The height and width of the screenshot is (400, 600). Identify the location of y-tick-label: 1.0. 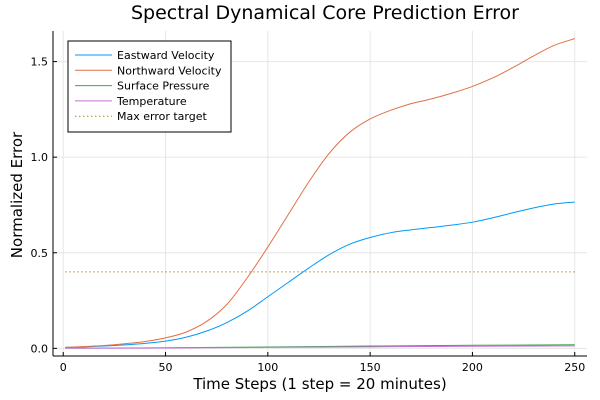
(40, 157).